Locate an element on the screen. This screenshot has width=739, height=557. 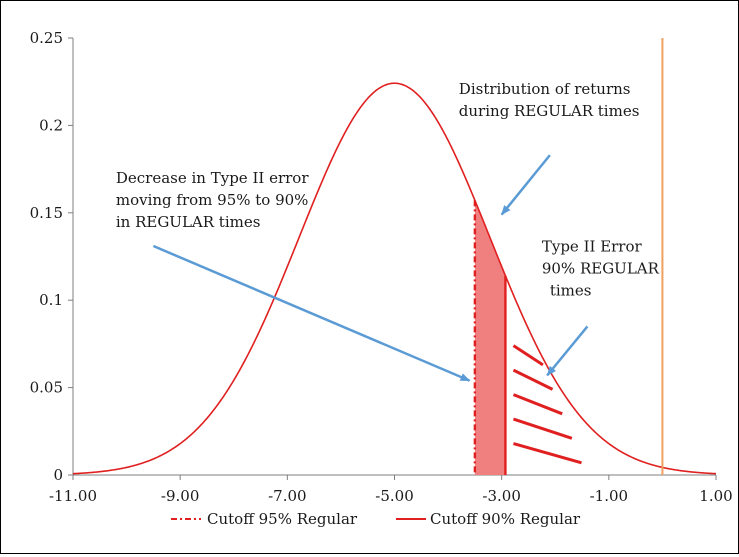
x-tick-label: -1.00 is located at coordinates (609, 496).